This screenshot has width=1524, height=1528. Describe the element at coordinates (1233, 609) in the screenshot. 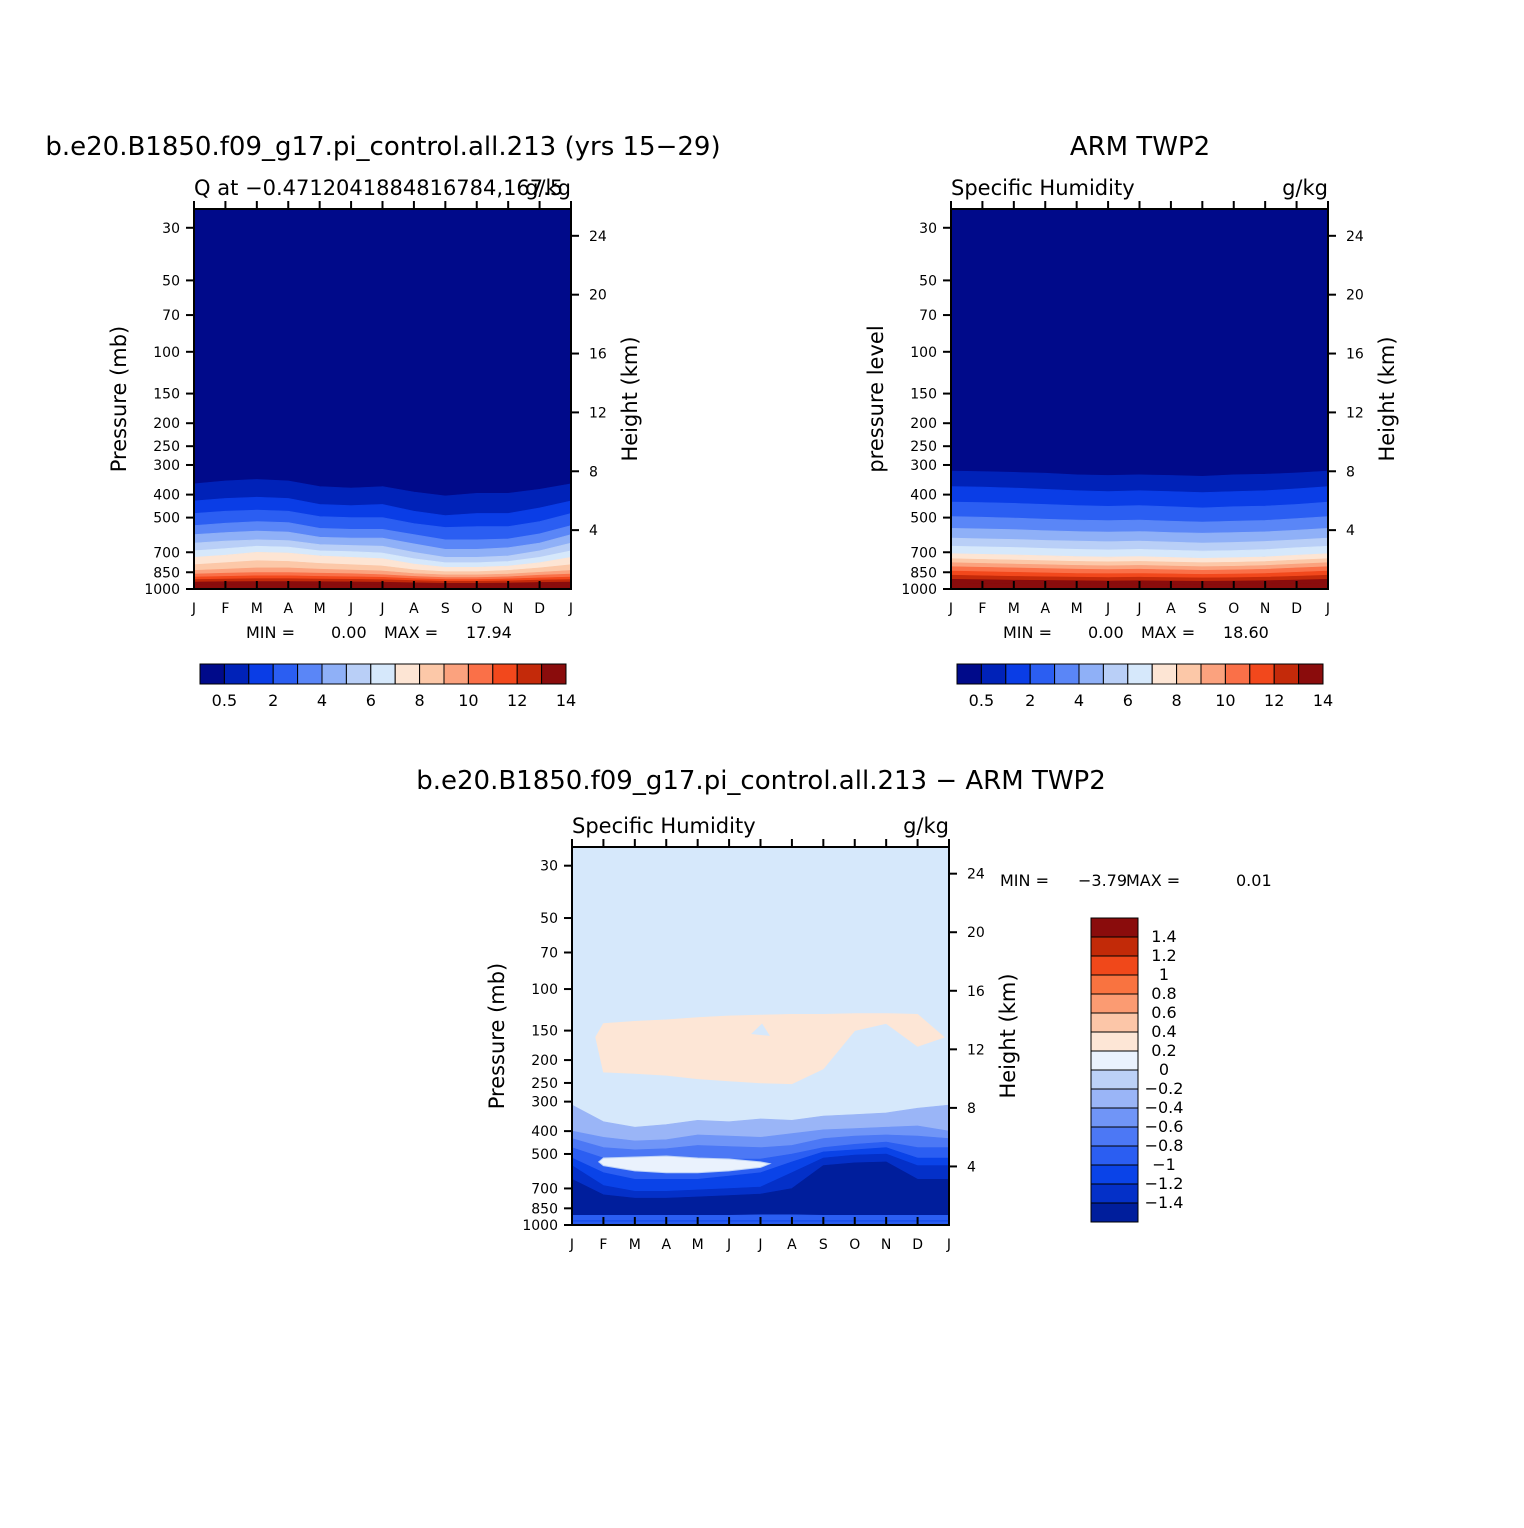

I see `x-tick-label: O` at that location.